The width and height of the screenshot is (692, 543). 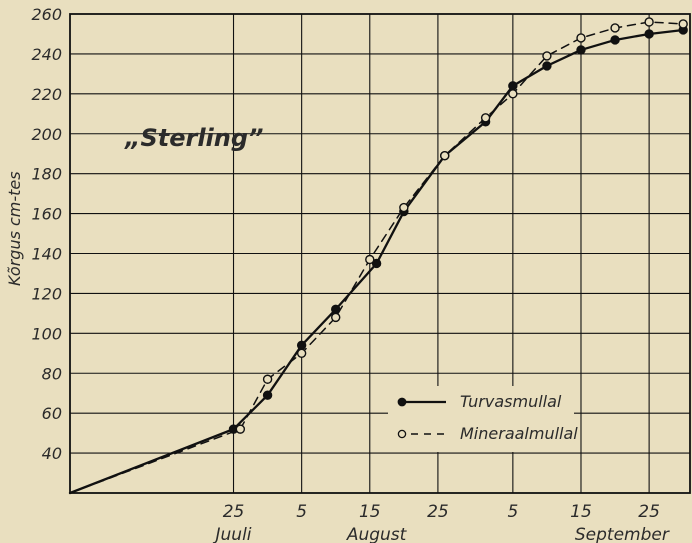 What do you see at coordinates (46, 54) in the screenshot?
I see `y-tick-label: 240` at bounding box center [46, 54].